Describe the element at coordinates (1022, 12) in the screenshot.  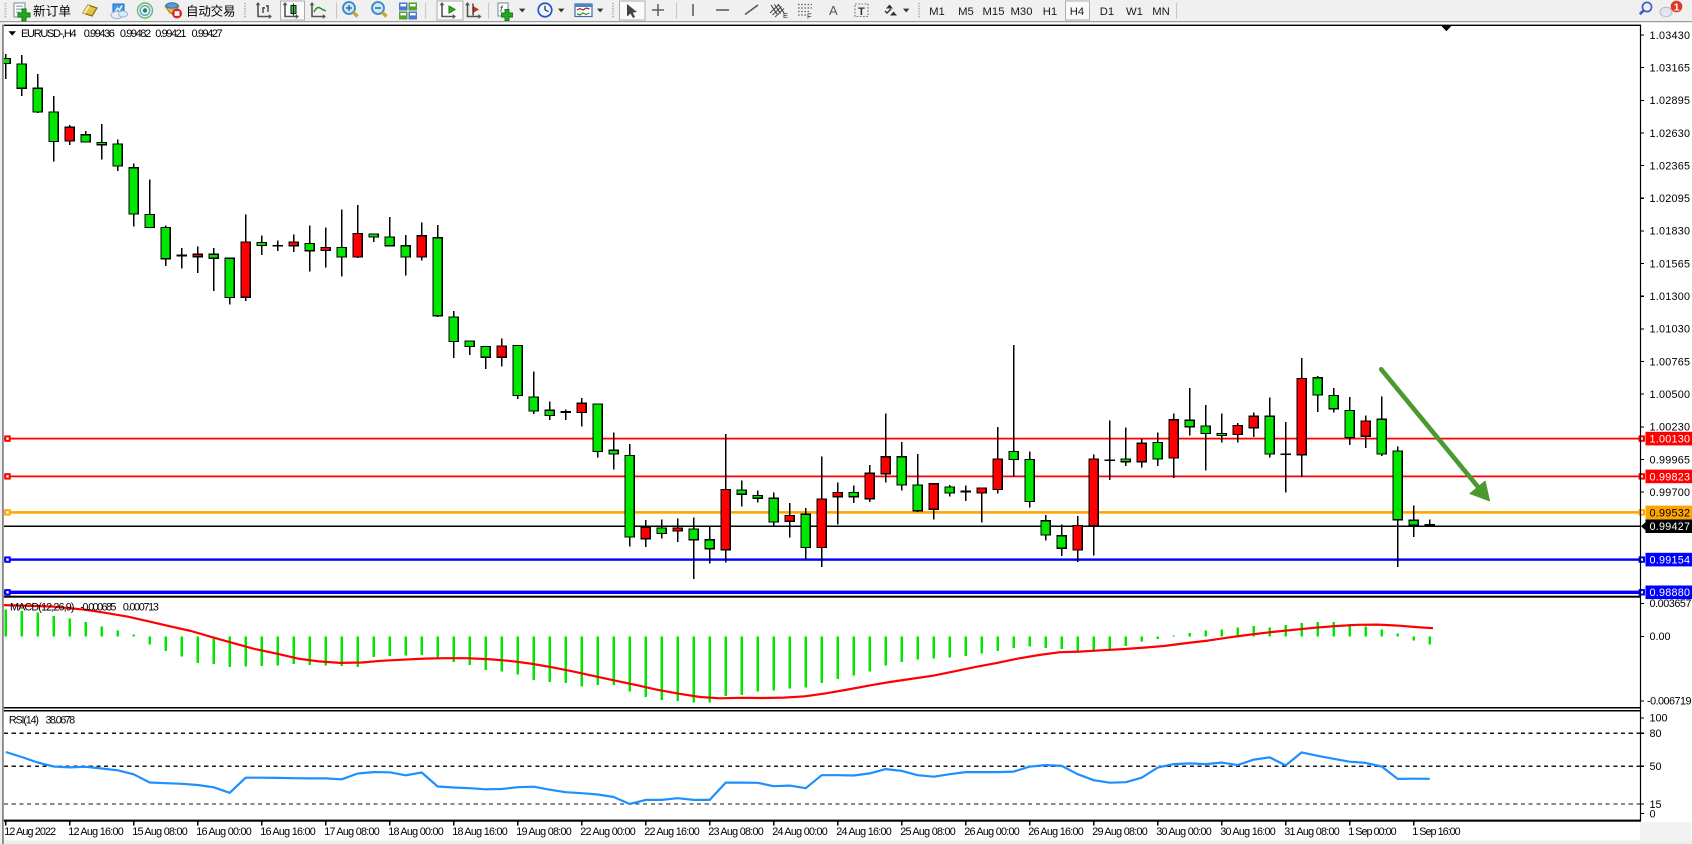
I see `svg-text: M30` at that location.